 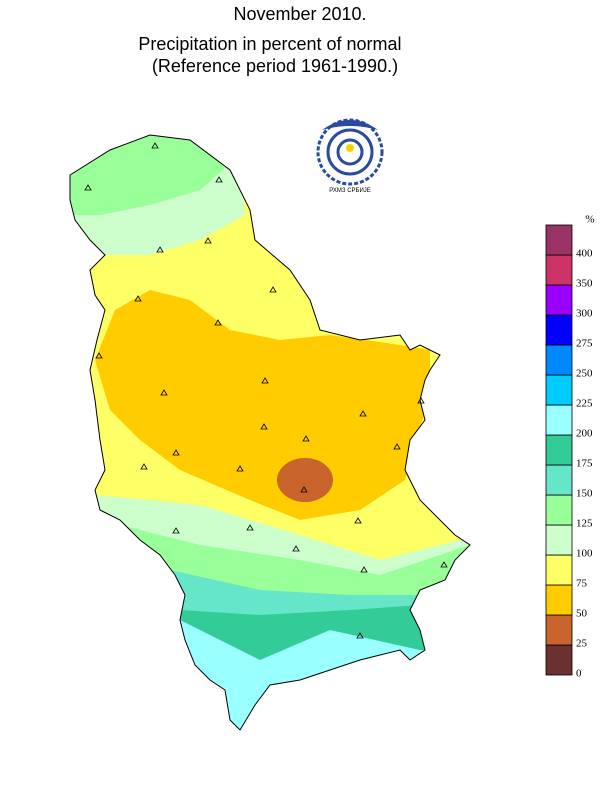 I want to click on logo-text: РХМЗ СРБИЈЕ, so click(x=350, y=191).